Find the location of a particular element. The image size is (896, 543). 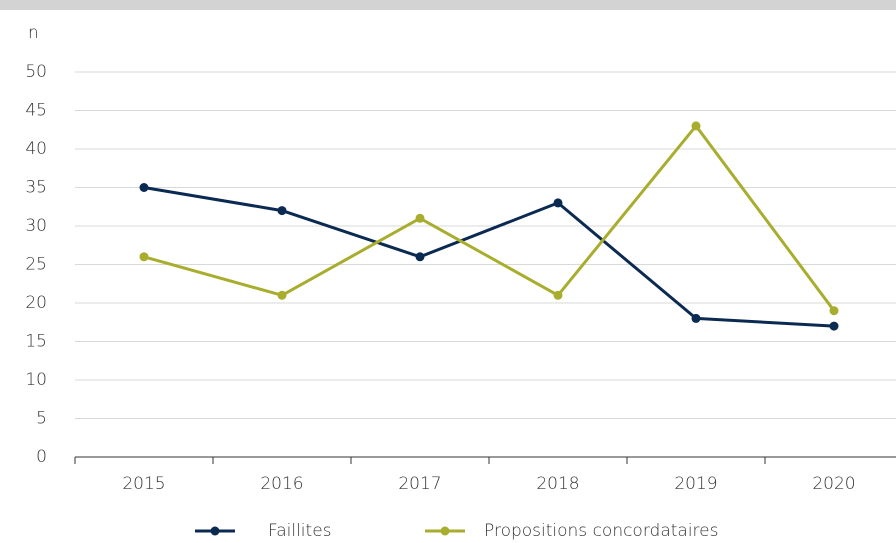

y-tick-label: 25 is located at coordinates (36, 265).